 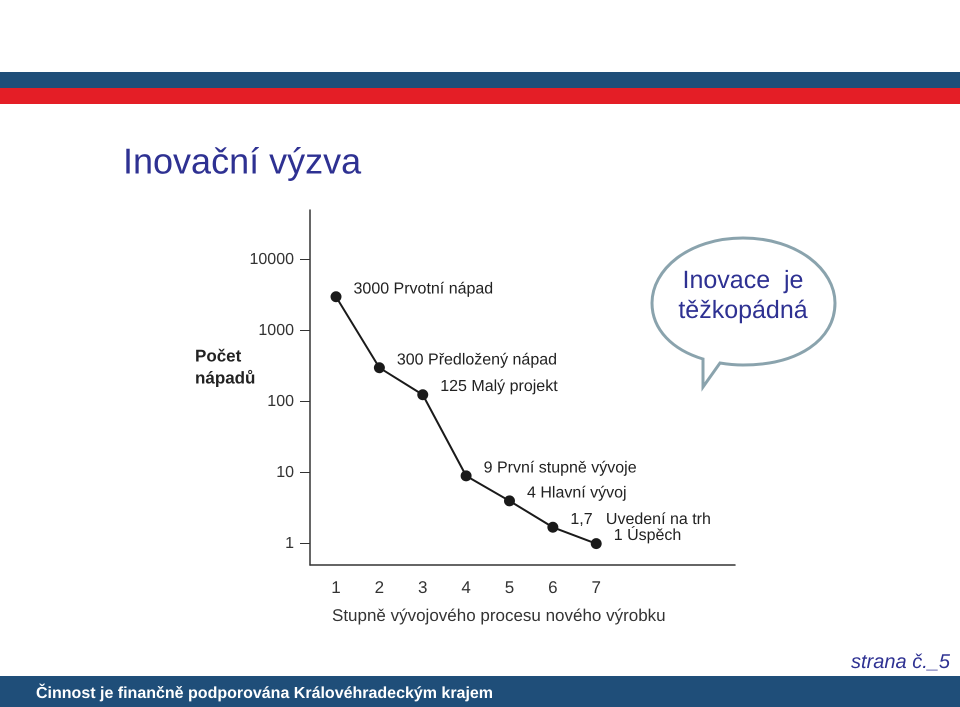 What do you see at coordinates (553, 587) in the screenshot?
I see `x-tick-label: 6` at bounding box center [553, 587].